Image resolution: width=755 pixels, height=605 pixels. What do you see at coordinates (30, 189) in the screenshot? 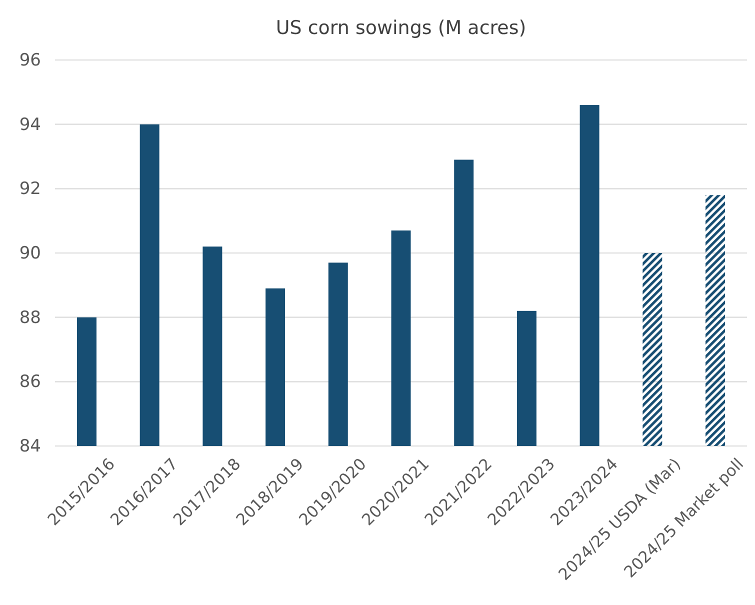
I see `y-tick-label: 92` at bounding box center [30, 189].